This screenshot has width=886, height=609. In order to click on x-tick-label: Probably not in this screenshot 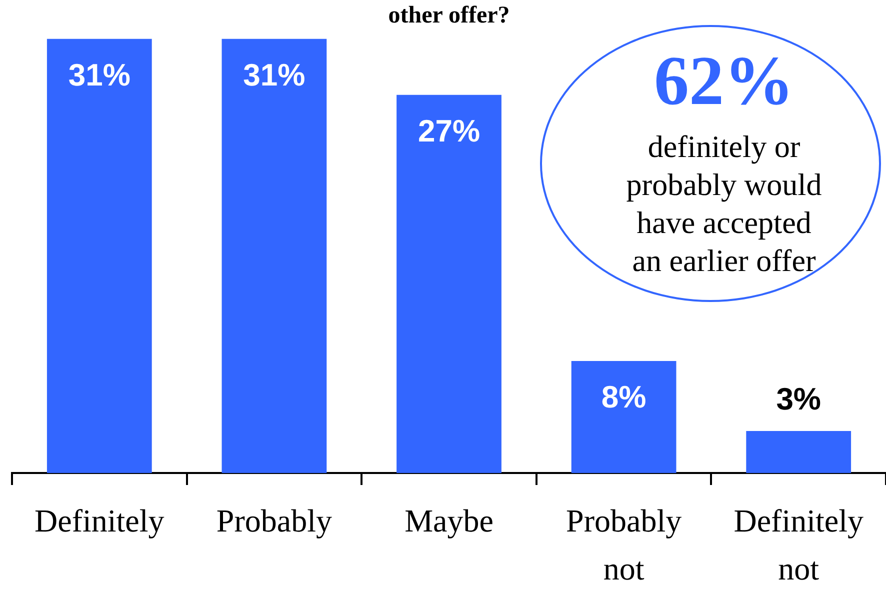, I will do `click(624, 544)`.